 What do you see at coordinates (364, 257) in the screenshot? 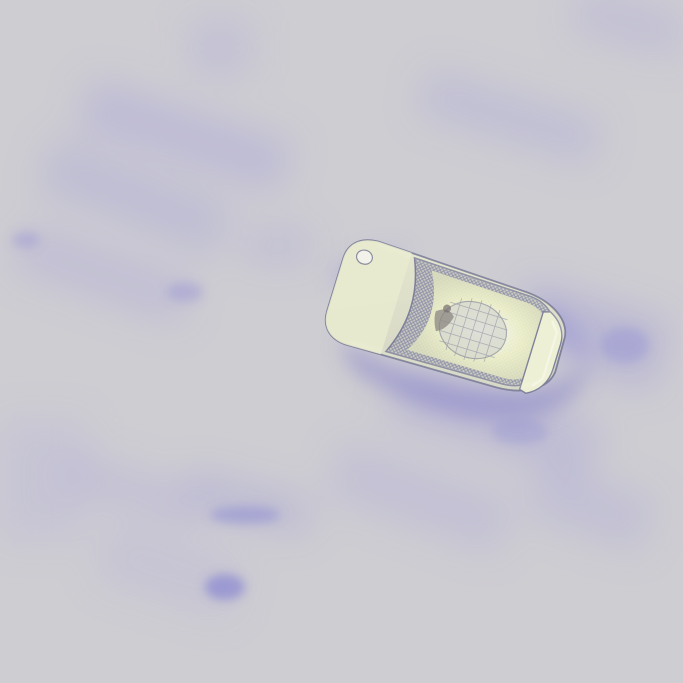
I see `navigation-light` at bounding box center [364, 257].